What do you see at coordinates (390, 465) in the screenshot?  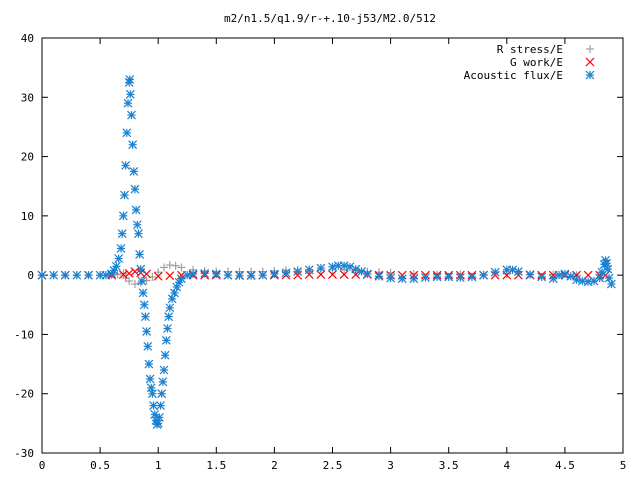 I see `x-tick-label: 3` at bounding box center [390, 465].